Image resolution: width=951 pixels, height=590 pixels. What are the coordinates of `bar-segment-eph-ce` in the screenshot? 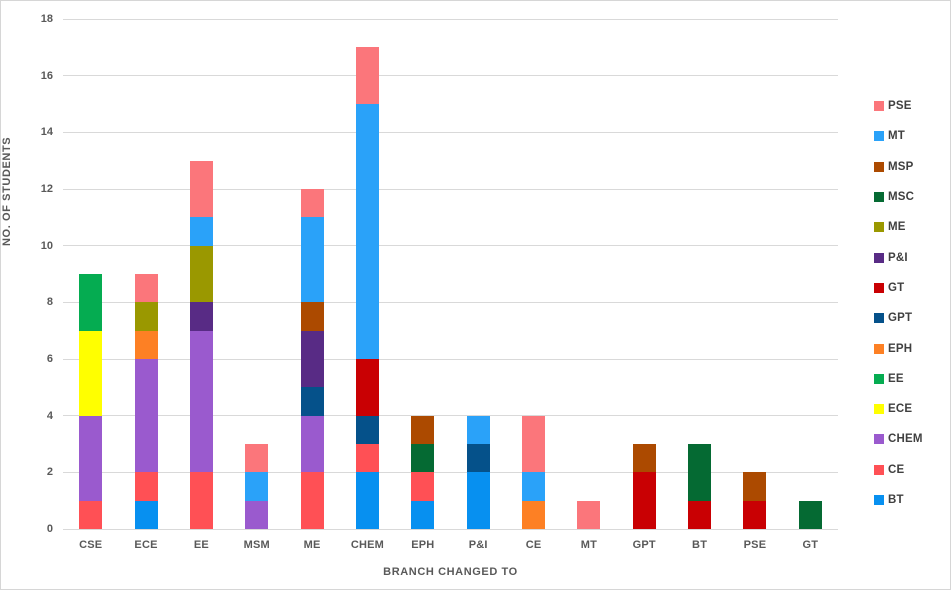 It's located at (534, 514).